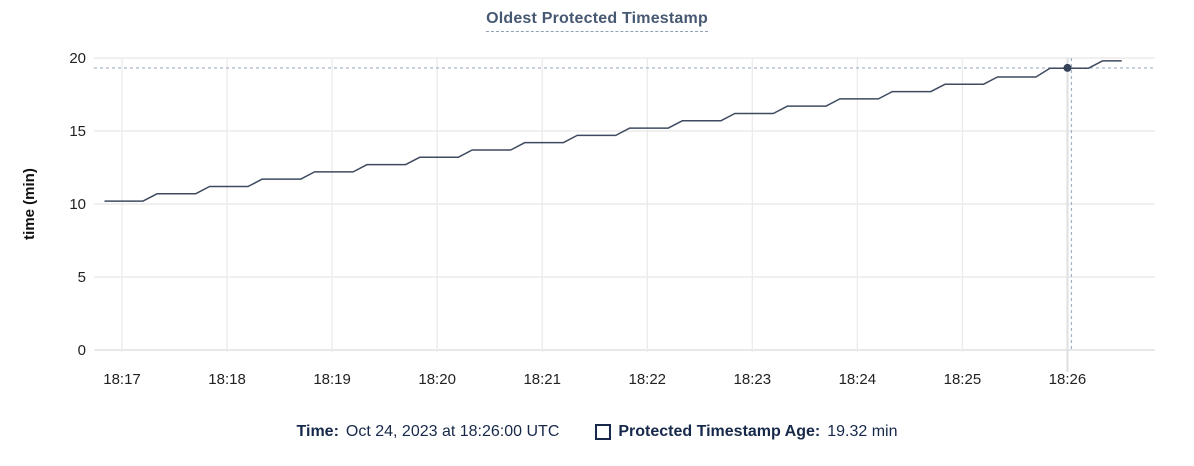 The image size is (1194, 466). I want to click on x-tick-label: 18:19, so click(332, 379).